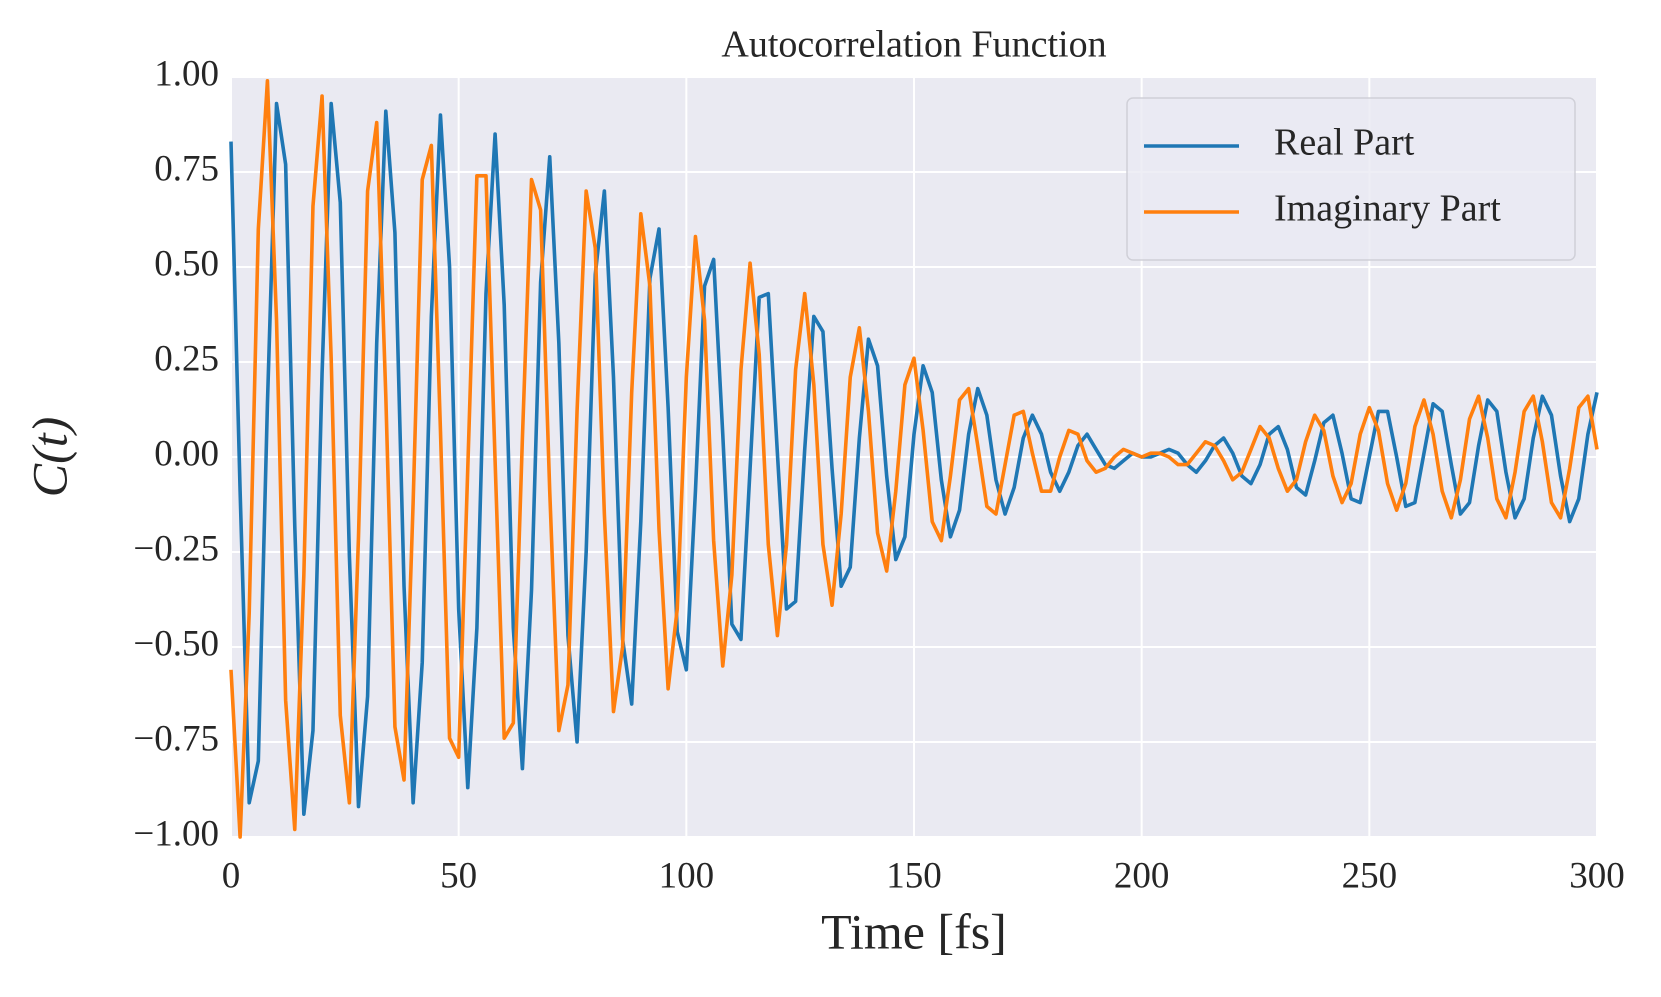 The height and width of the screenshot is (997, 1661). What do you see at coordinates (49, 457) in the screenshot?
I see `y-axis-label: C(t)` at bounding box center [49, 457].